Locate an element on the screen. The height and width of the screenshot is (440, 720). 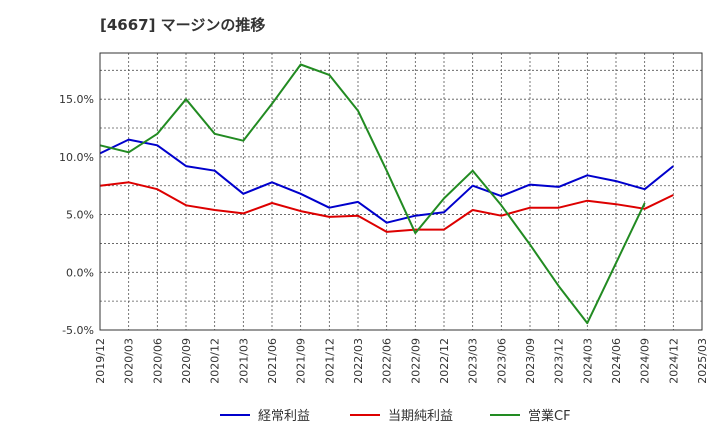
x-tick-label: 2020/09 is located at coordinates (186, 361).